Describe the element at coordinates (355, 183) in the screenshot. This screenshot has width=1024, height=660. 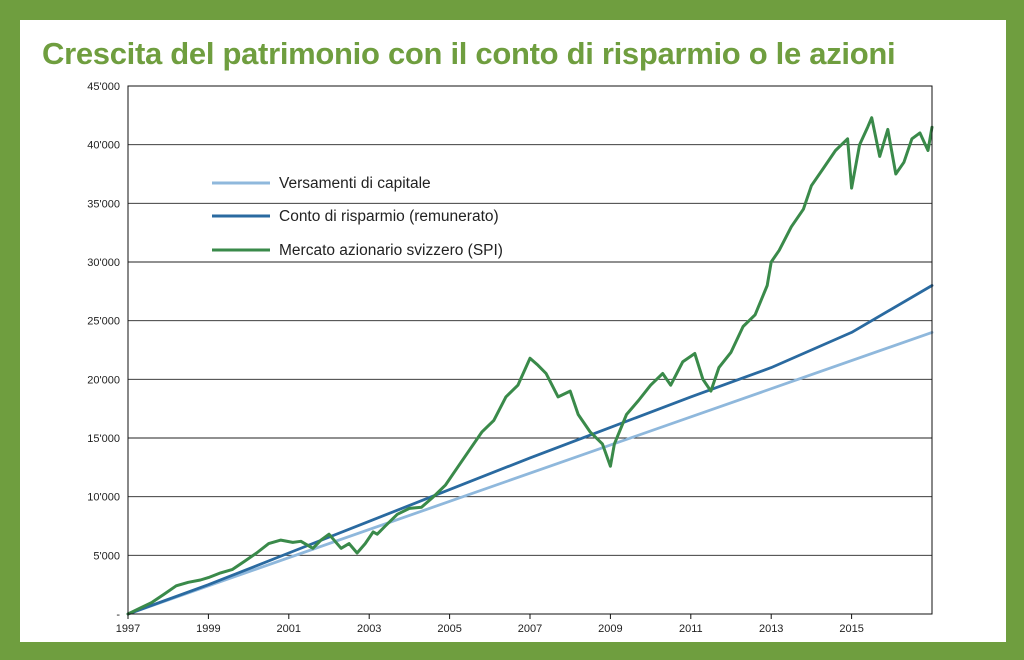
I see `legend-label: Versamenti di capitale` at that location.